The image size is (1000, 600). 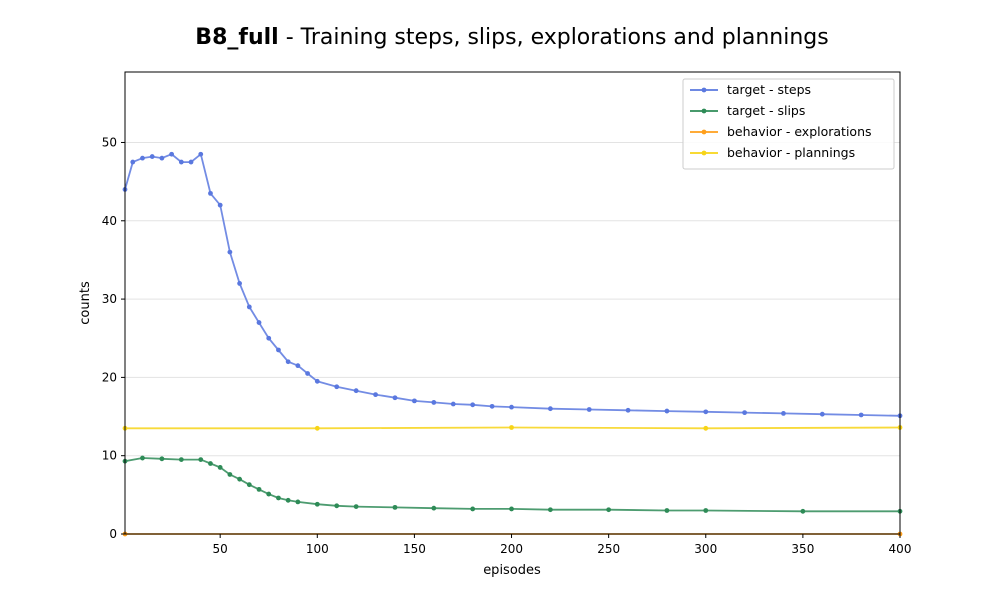 What do you see at coordinates (85, 303) in the screenshot?
I see `y-axis-label: counts` at bounding box center [85, 303].